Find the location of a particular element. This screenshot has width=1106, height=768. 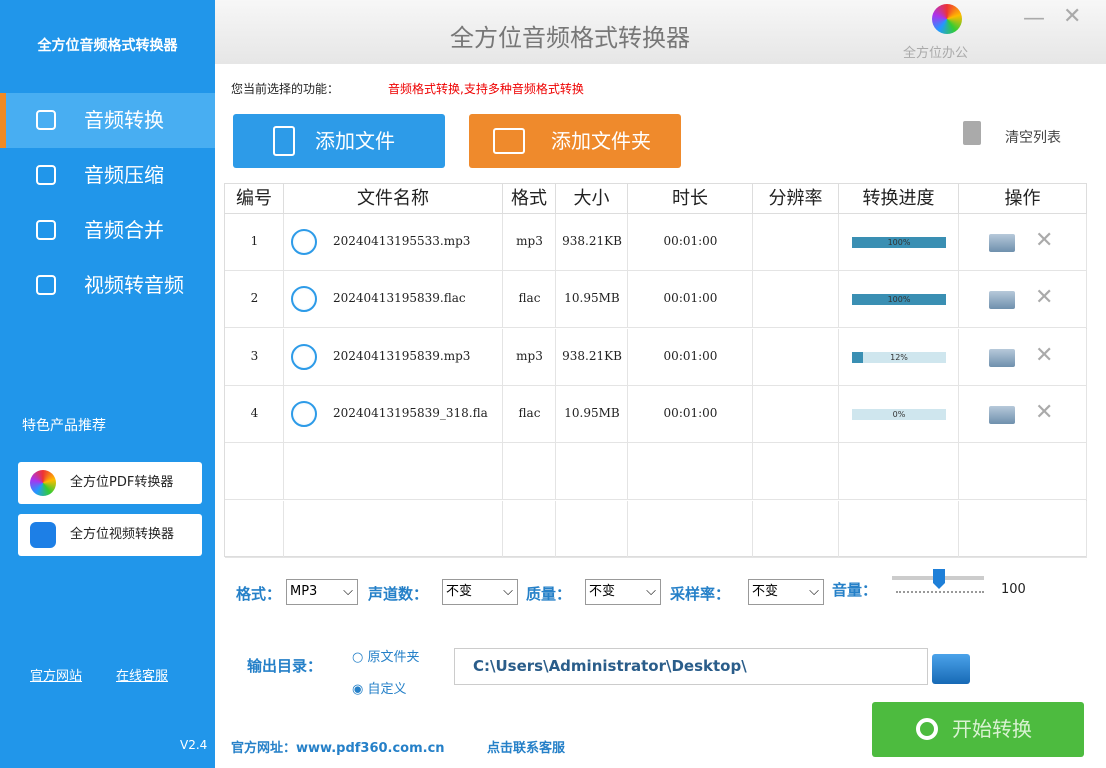

file-size: 10.95MB is located at coordinates (592, 298).